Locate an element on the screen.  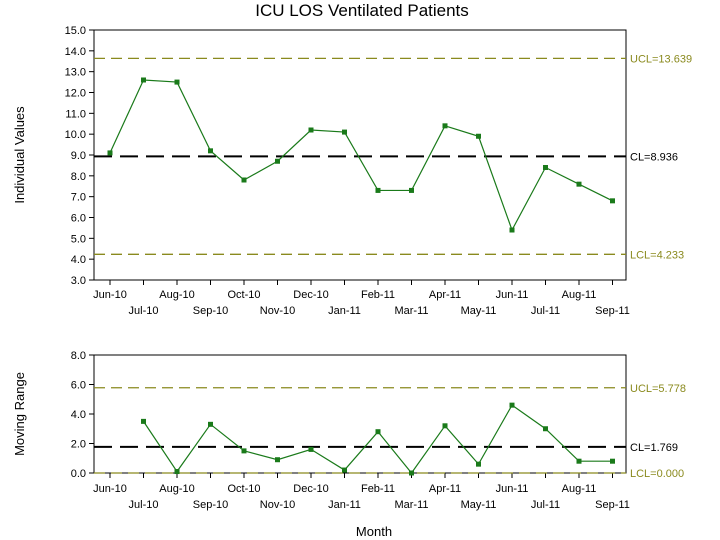
individuals-chart-x-tick-label: May-11 is located at coordinates (479, 311).